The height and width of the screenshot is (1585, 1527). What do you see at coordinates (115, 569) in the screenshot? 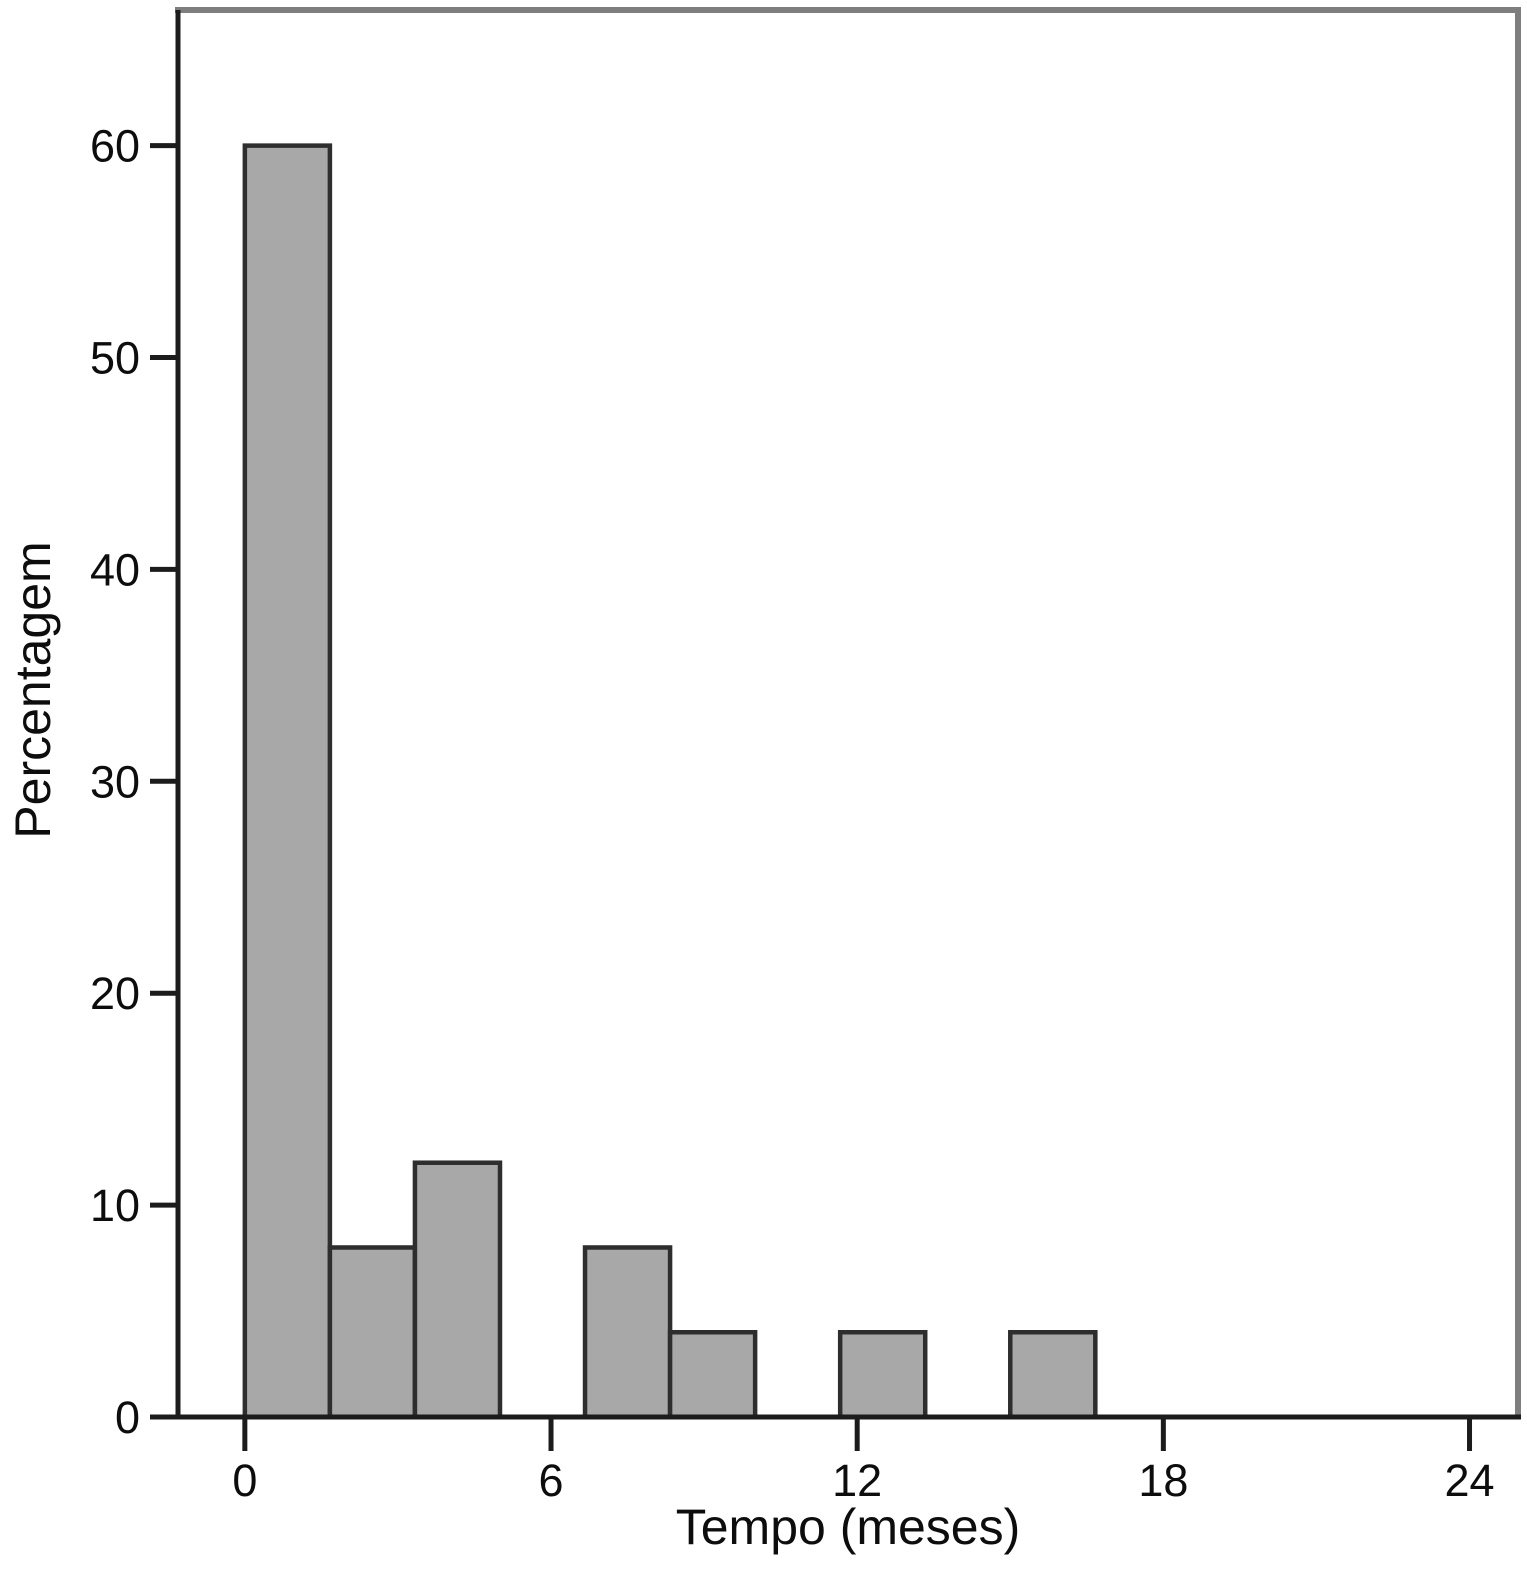
I see `y-tick-label: 40` at bounding box center [115, 569].